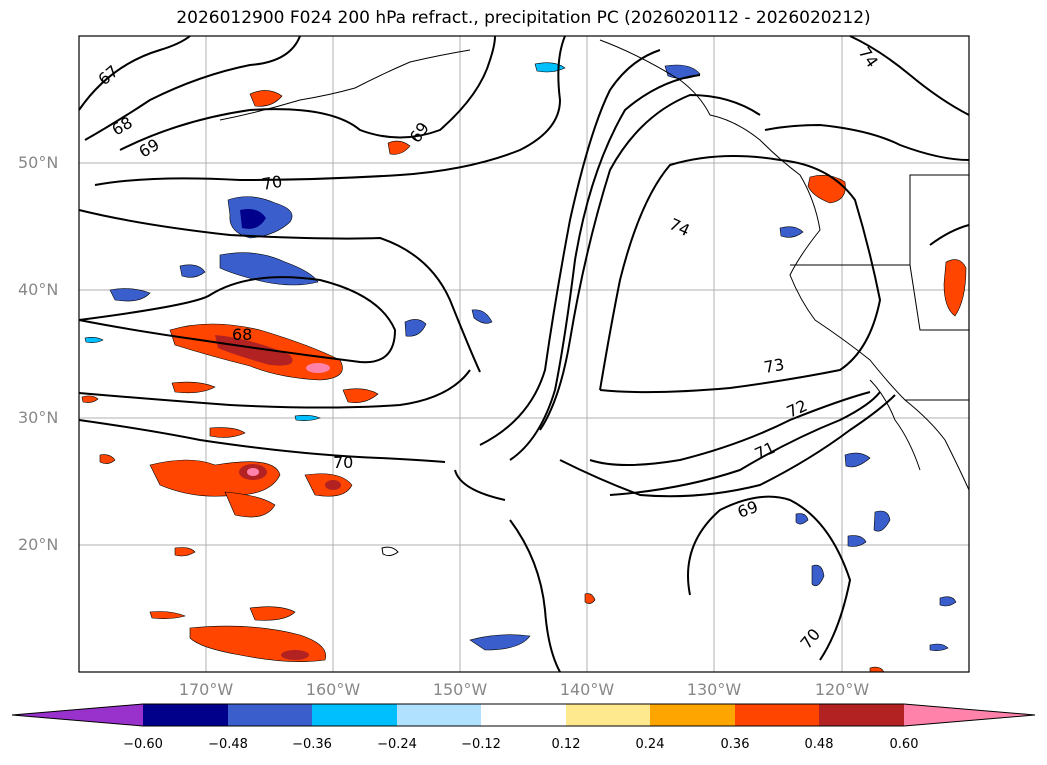 Image resolution: width=1047 pixels, height=765 pixels. Describe the element at coordinates (242, 334) in the screenshot. I see `contour-label: 68` at that location.